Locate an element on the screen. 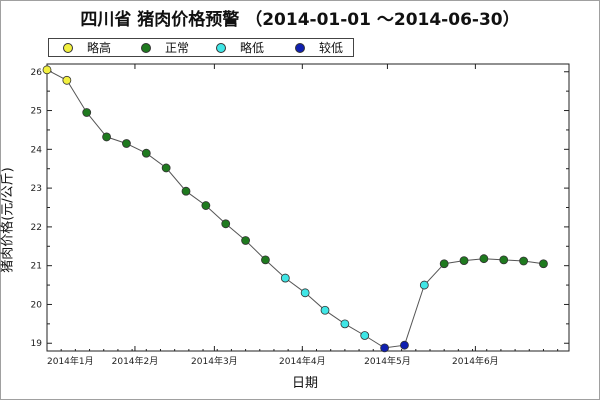 This screenshot has width=600, height=400. legend-marker-high is located at coordinates (68, 47).